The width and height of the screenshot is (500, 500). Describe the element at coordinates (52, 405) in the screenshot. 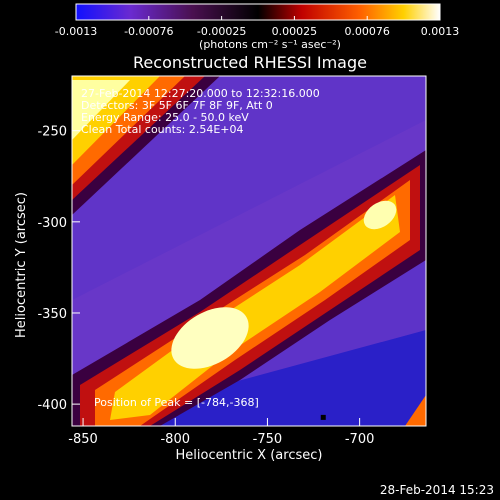

I see `y-tick-label: -400` at that location.